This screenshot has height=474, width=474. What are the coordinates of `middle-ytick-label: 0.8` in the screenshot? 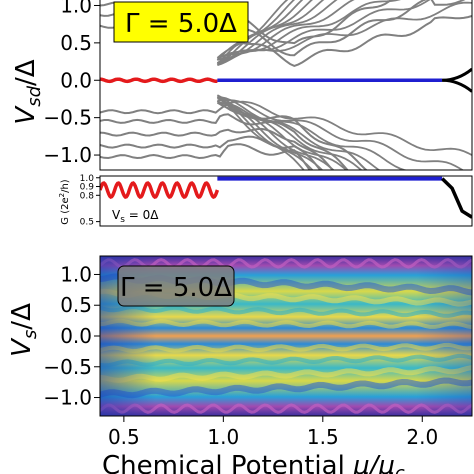 It's located at (87, 196).